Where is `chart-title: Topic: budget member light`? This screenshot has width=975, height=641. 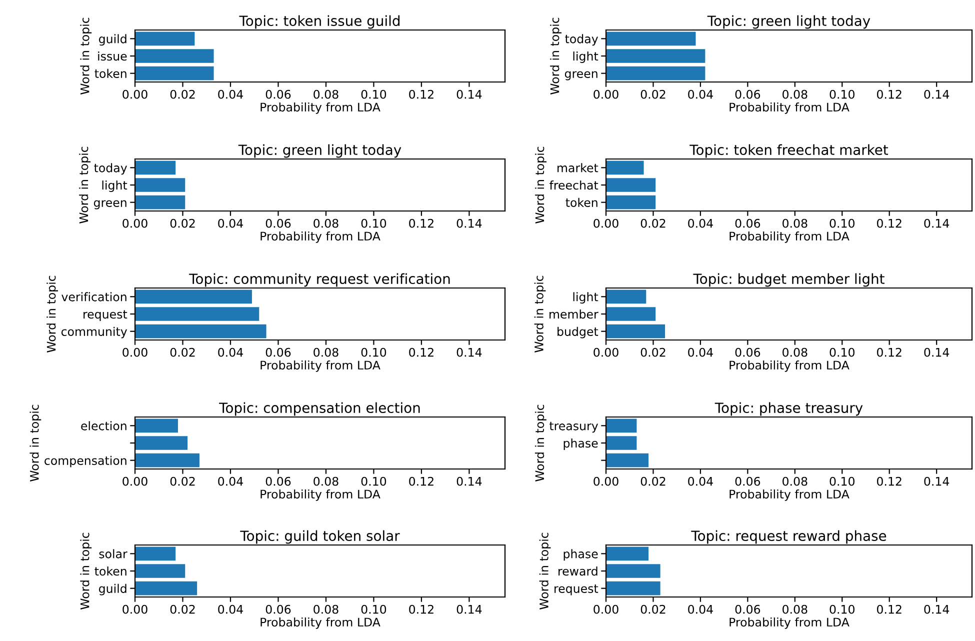
chart-title: Topic: budget member light is located at coordinates (788, 280).